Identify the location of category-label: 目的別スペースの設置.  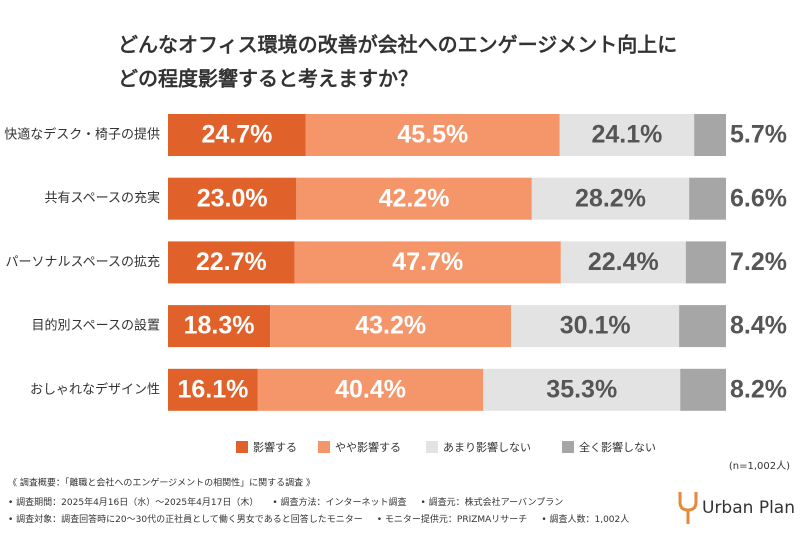
(96, 326).